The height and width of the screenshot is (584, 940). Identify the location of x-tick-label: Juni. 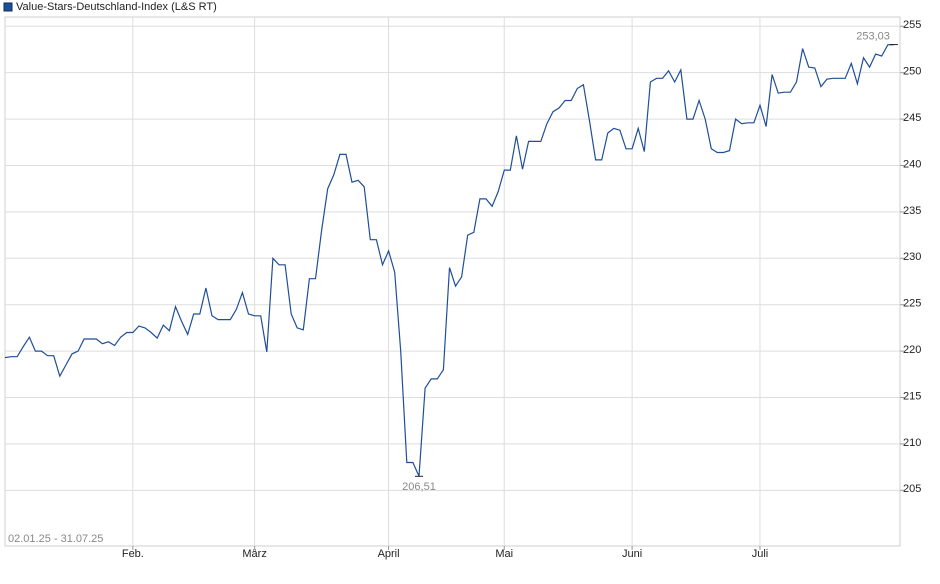
(632, 554).